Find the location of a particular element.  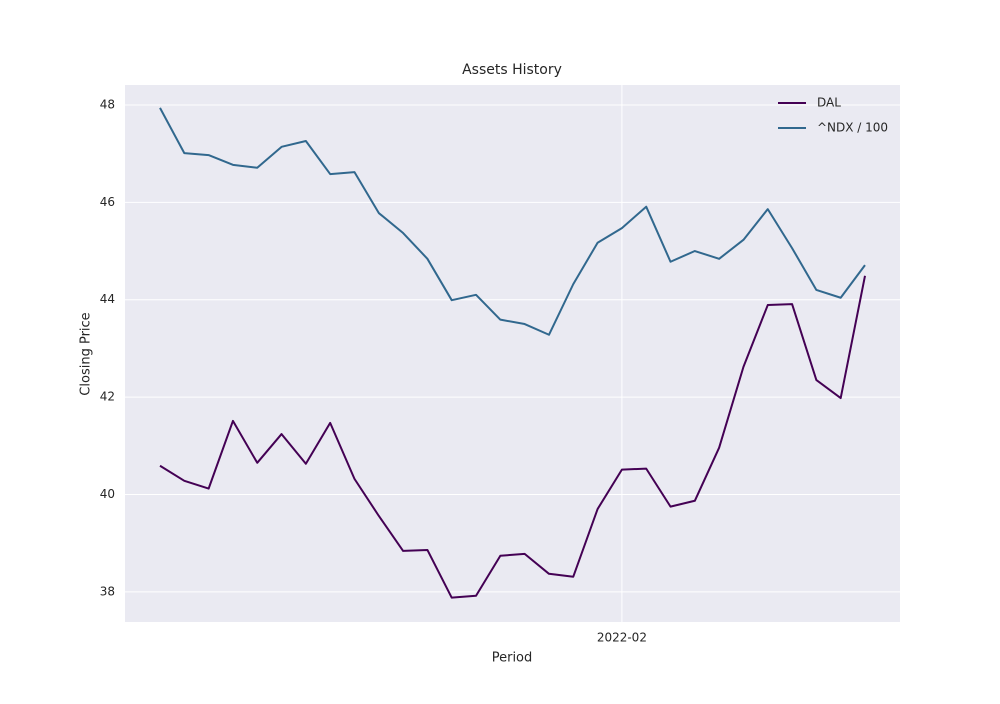

x-tick-label: 2022-02 is located at coordinates (622, 638).